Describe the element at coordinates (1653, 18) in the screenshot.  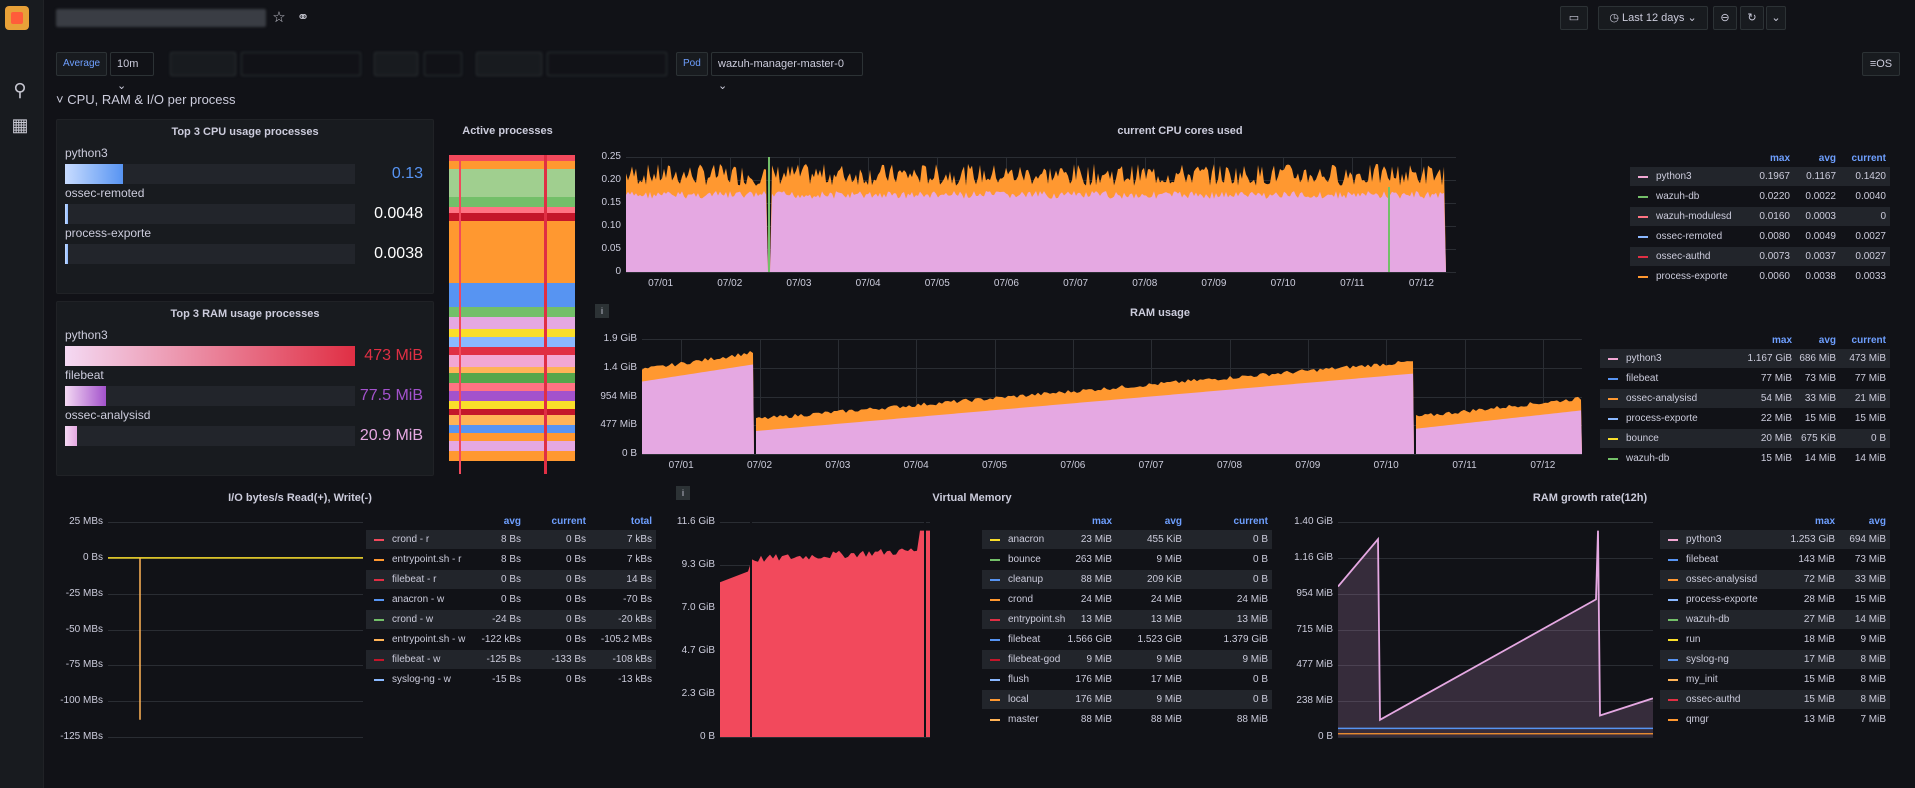
I see `time-range-picker: ◷ Last 12 days ⌄` at that location.